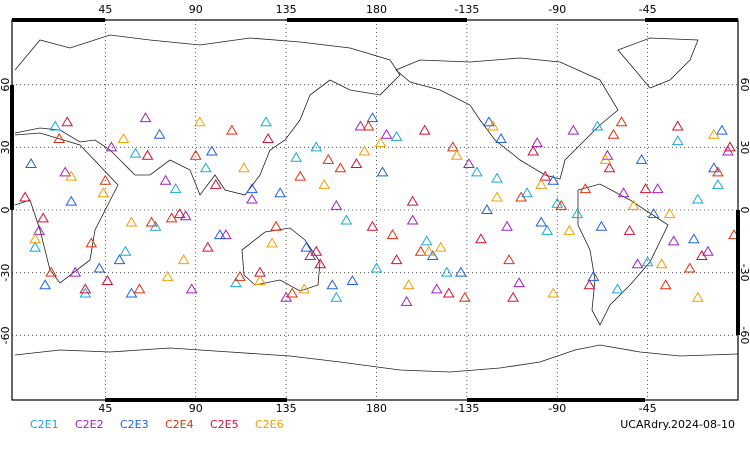 This screenshot has height=450, width=750. What do you see at coordinates (557, 408) in the screenshot?
I see `x-tick-label-bottom: -90` at bounding box center [557, 408].